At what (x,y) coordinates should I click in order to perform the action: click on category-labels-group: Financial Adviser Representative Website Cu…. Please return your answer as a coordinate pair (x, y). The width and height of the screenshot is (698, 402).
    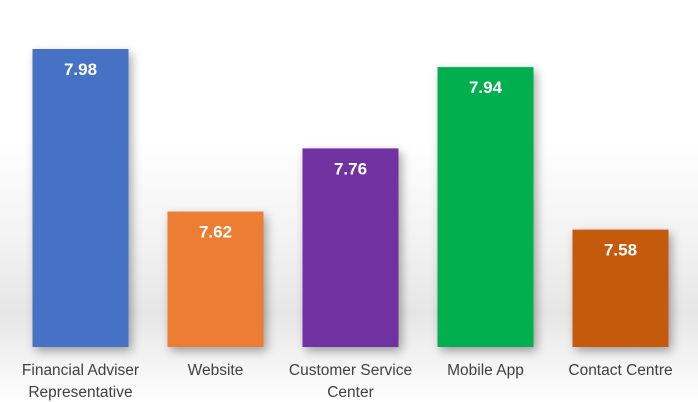
    Looking at the image, I should click on (347, 381).